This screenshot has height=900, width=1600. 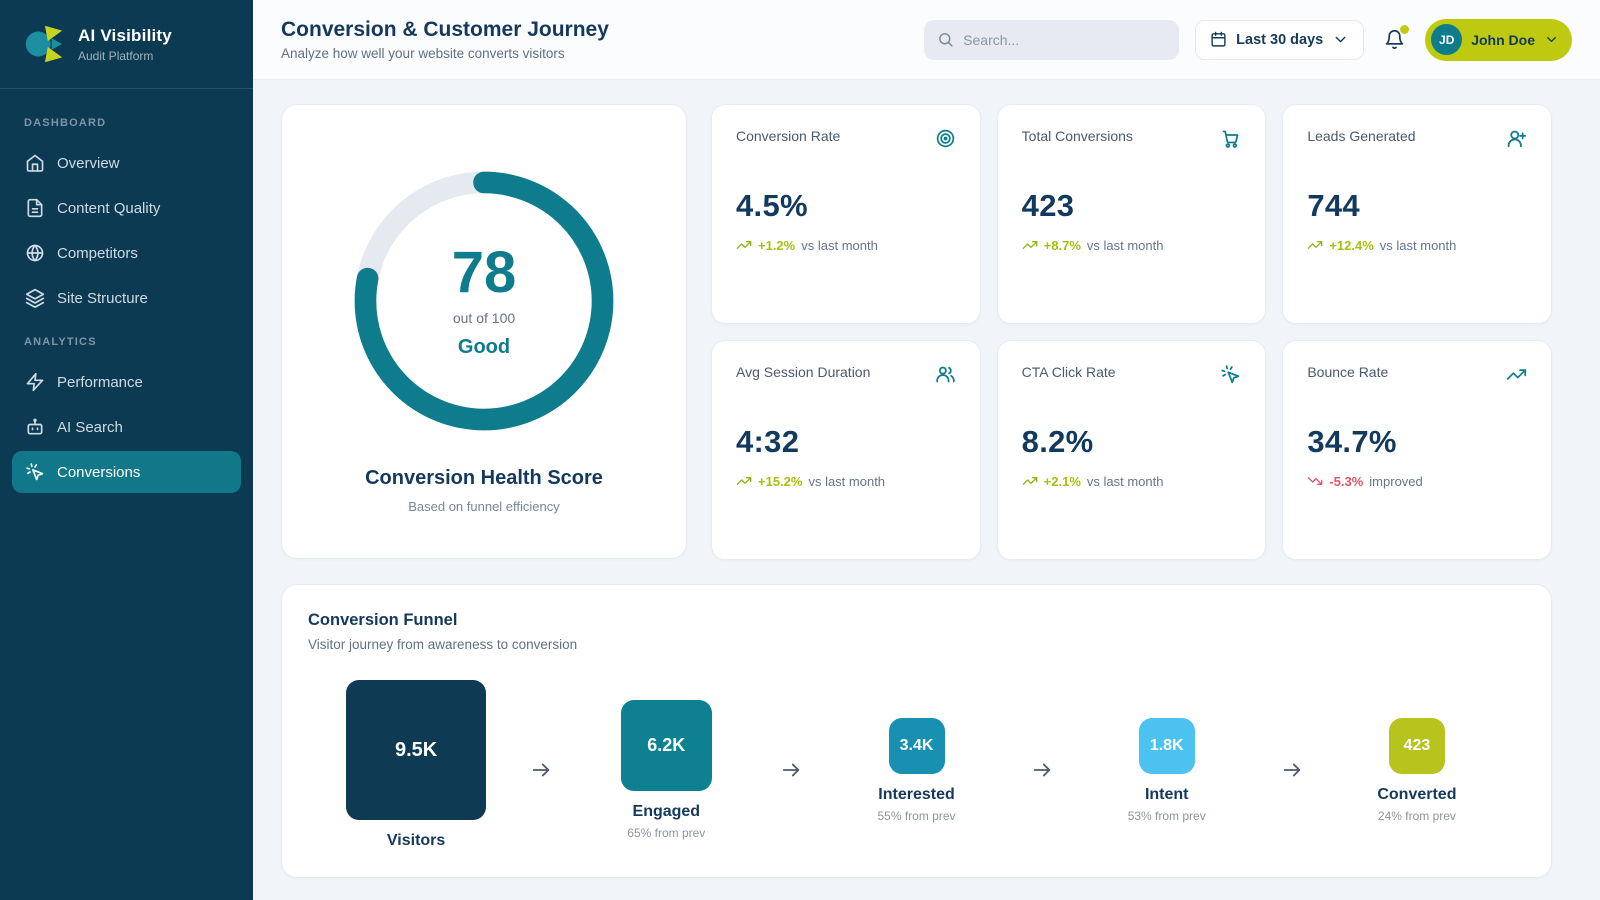 I want to click on health-score-value: 78, so click(x=484, y=272).